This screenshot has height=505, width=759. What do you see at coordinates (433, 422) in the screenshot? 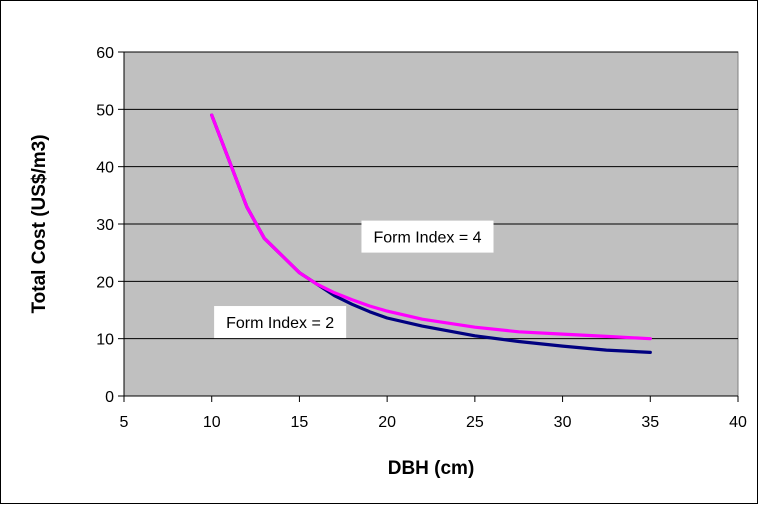
I see `x-tick-labels: 5 10 15 20 25 30 35 40` at bounding box center [433, 422].